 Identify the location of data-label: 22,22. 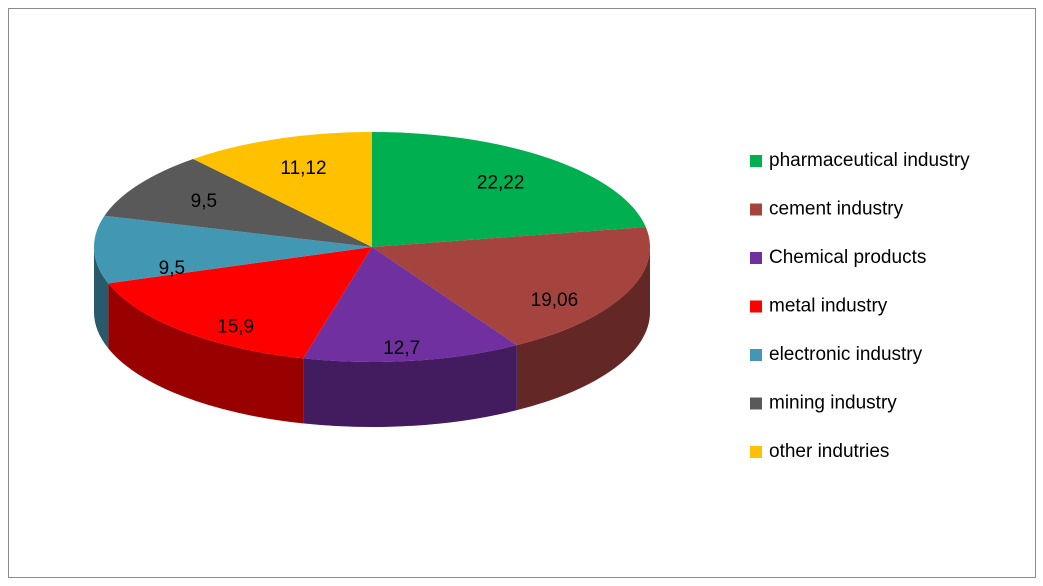
(501, 183).